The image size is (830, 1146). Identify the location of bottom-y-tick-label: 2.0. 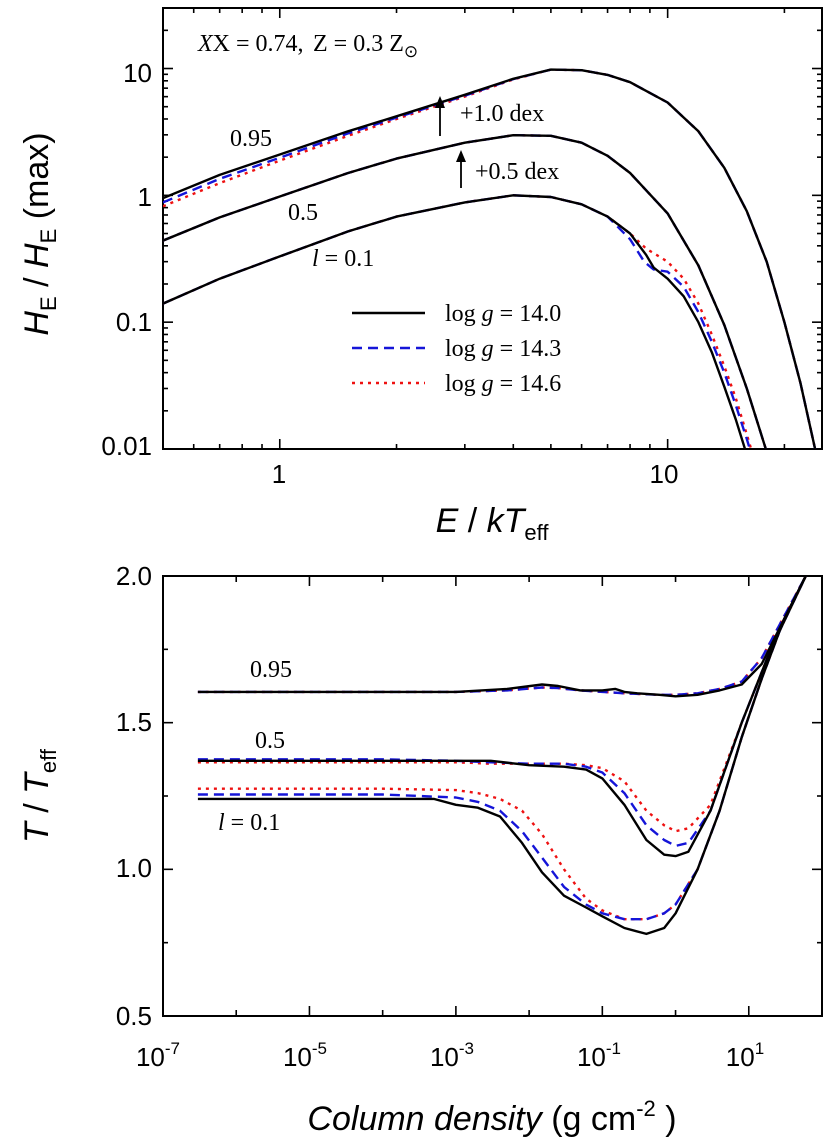
(134, 576).